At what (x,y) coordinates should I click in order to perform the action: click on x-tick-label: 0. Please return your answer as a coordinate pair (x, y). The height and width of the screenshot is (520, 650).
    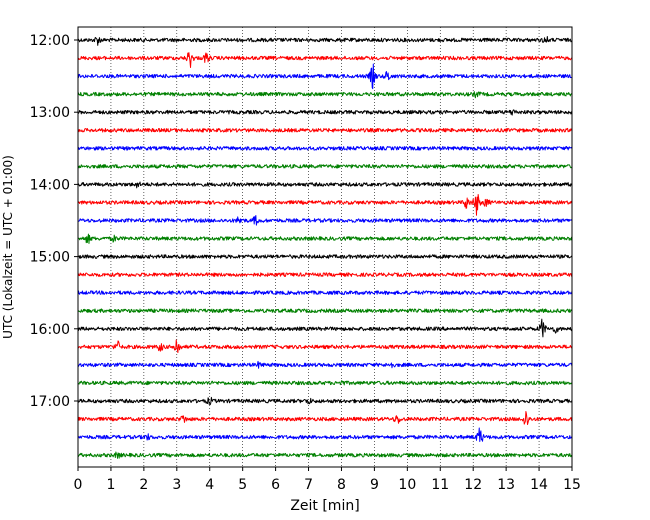
    Looking at the image, I should click on (78, 485).